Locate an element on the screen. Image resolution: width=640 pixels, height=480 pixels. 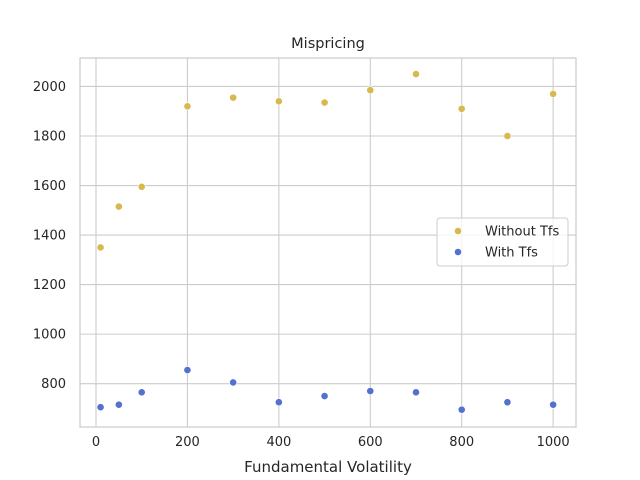
x-tick-label: 400 is located at coordinates (278, 442).